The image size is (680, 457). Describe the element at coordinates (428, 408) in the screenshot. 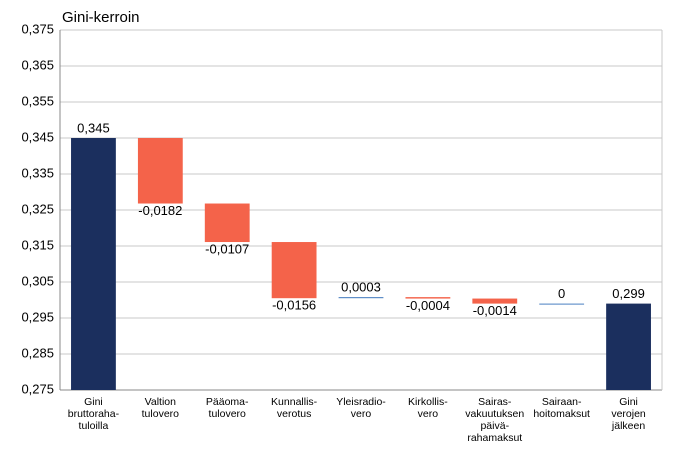

I see `x-tick-label: Kirkollis-vero` at that location.